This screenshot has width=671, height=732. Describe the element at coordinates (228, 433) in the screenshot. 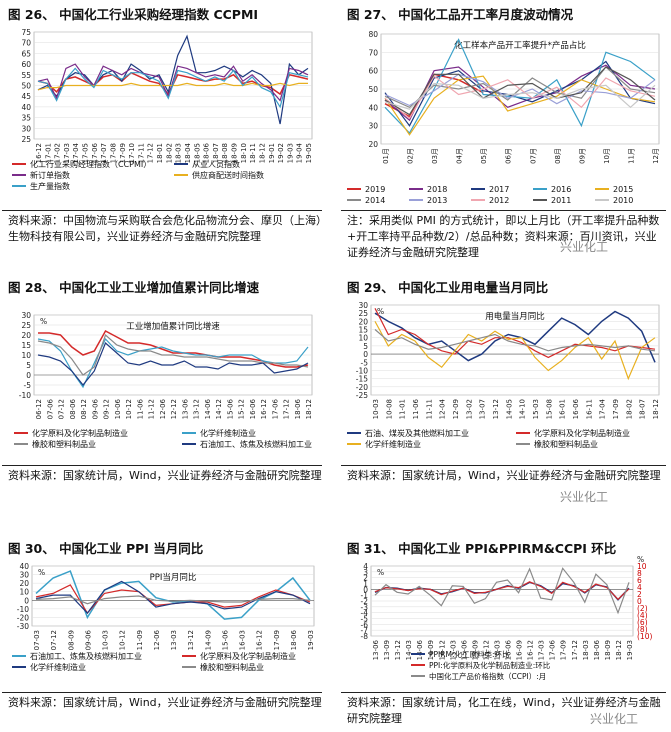

I see `legend-label: 化学纤维制造业` at that location.